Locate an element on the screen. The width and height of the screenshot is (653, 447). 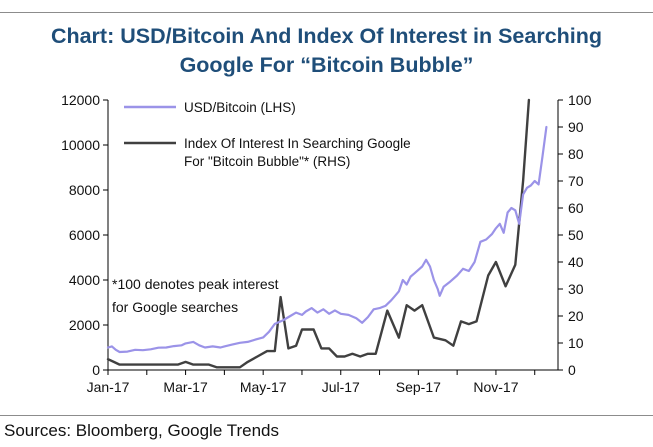
chart-title-line-2: Google For “Bitcoin Bubble” is located at coordinates (326, 65).